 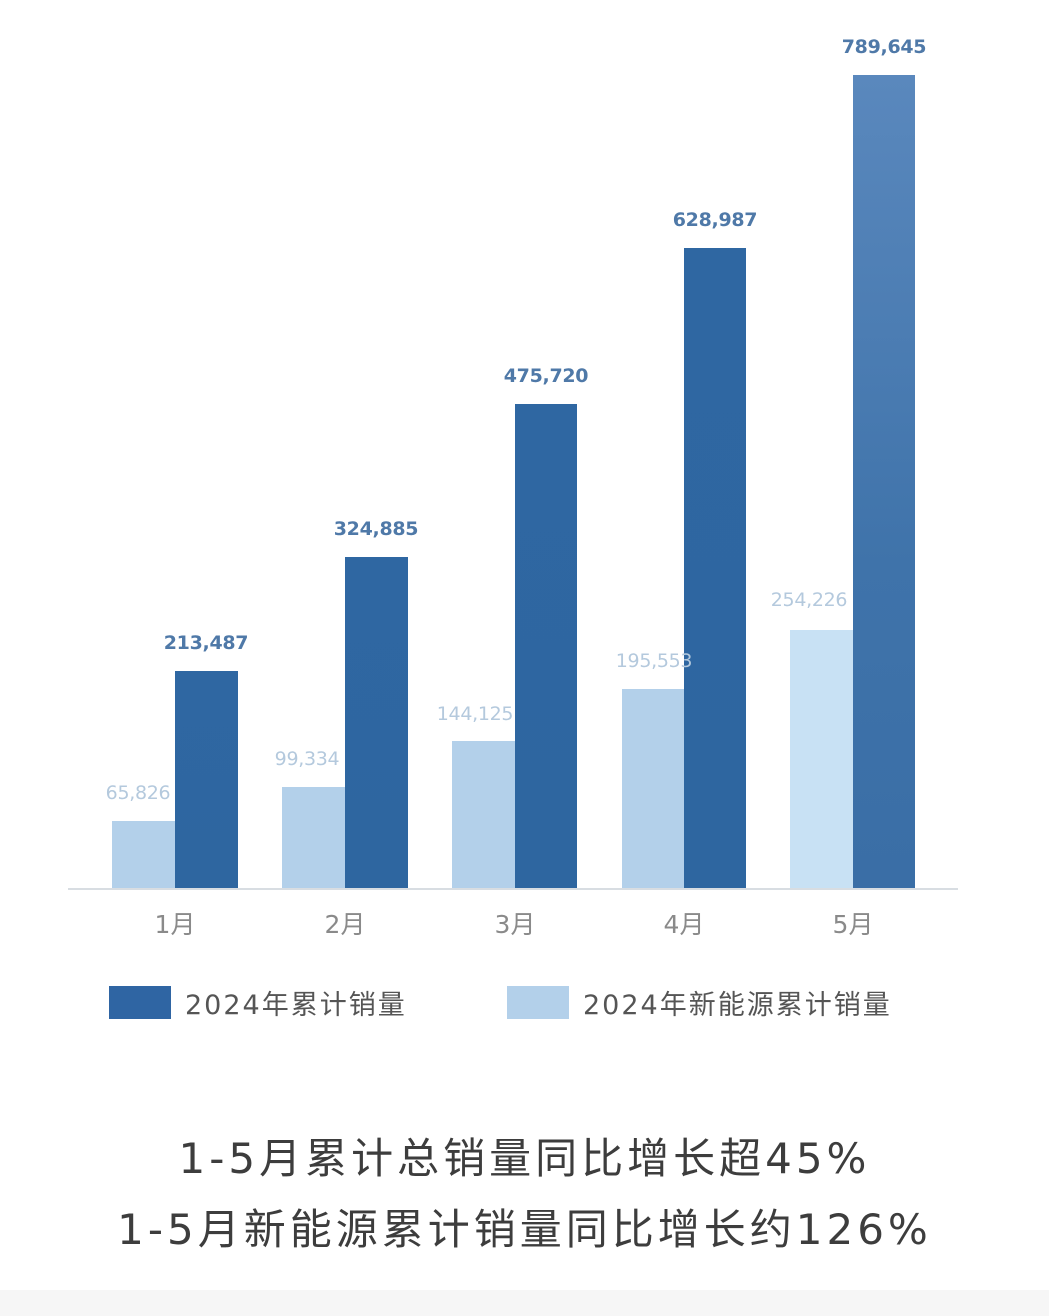 What do you see at coordinates (654, 661) in the screenshot?
I see `value-label-nev-apr: 195,553` at bounding box center [654, 661].